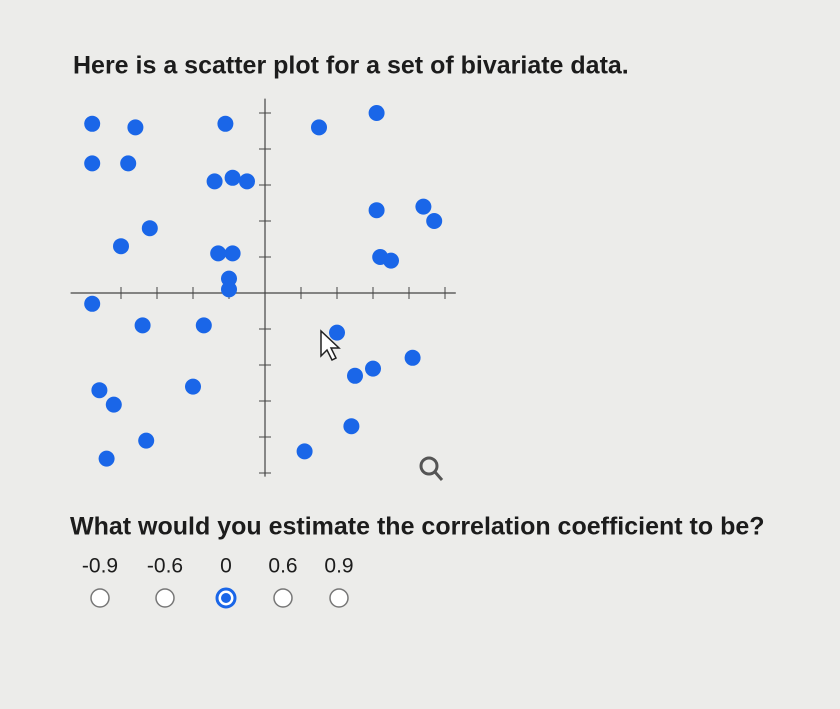 The image size is (840, 709). Describe the element at coordinates (431, 468) in the screenshot. I see `magnifier-icon` at that location.